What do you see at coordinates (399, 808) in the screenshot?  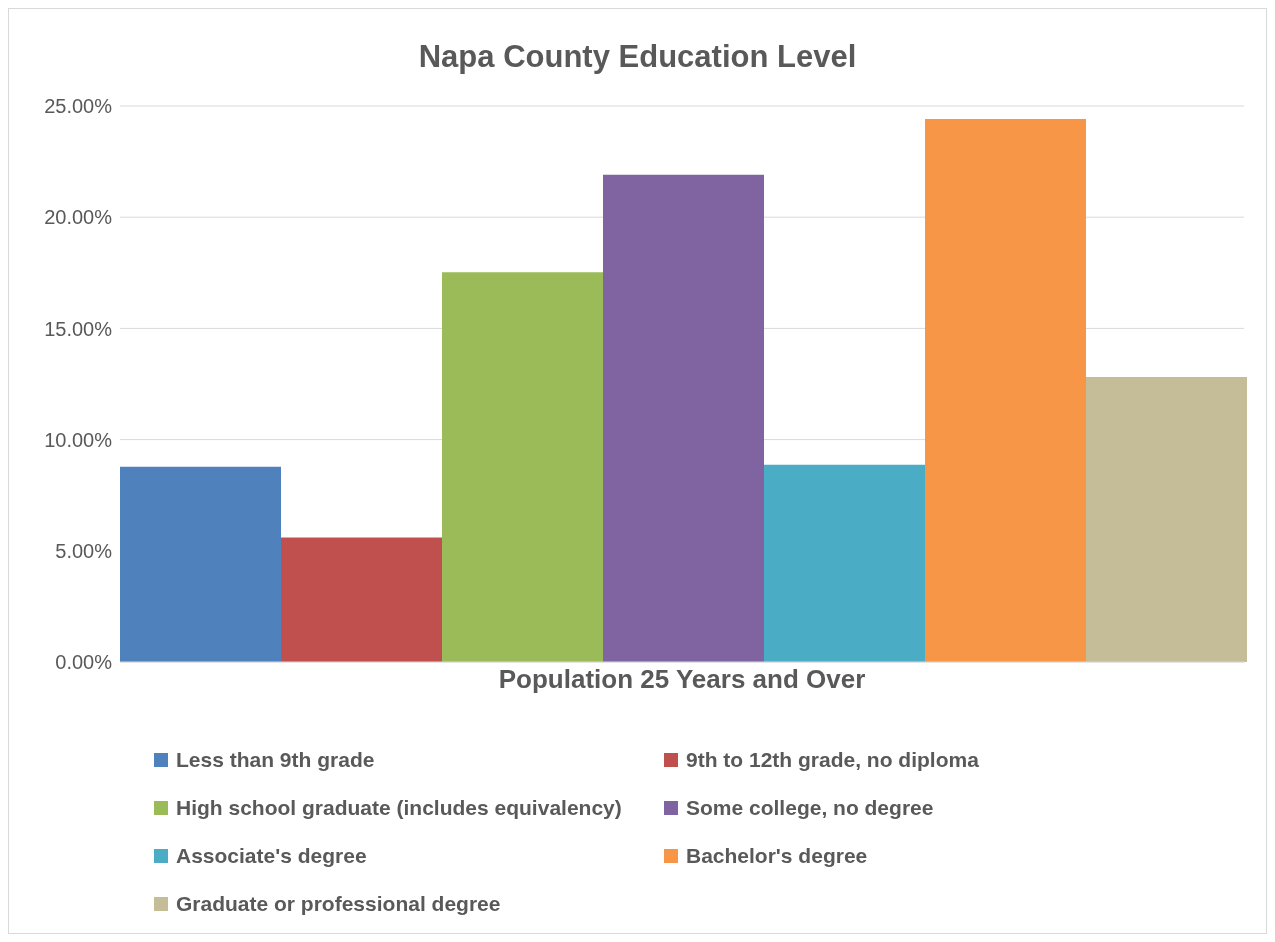 I see `legend-label: High school graduate (includes equivalency)` at bounding box center [399, 808].